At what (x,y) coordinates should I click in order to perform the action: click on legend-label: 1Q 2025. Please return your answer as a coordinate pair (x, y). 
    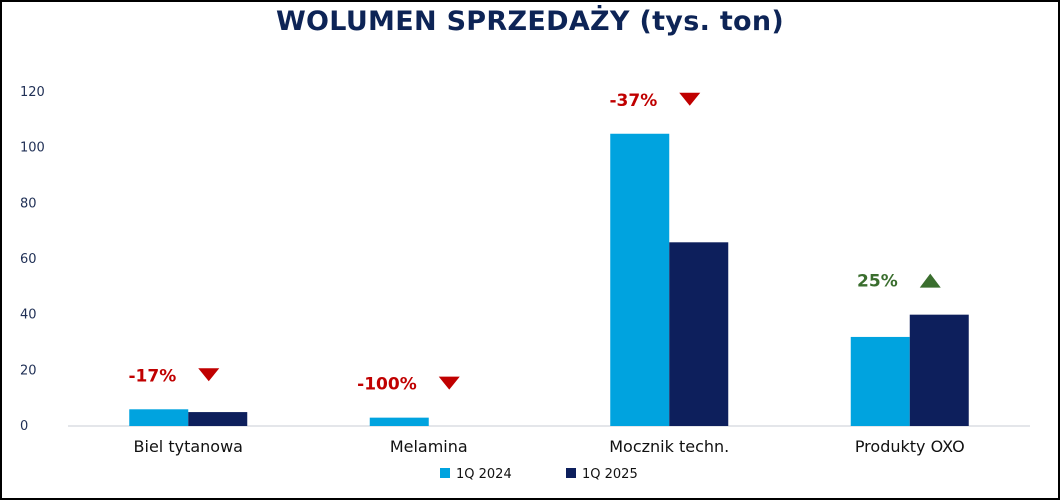
    Looking at the image, I should click on (610, 474).